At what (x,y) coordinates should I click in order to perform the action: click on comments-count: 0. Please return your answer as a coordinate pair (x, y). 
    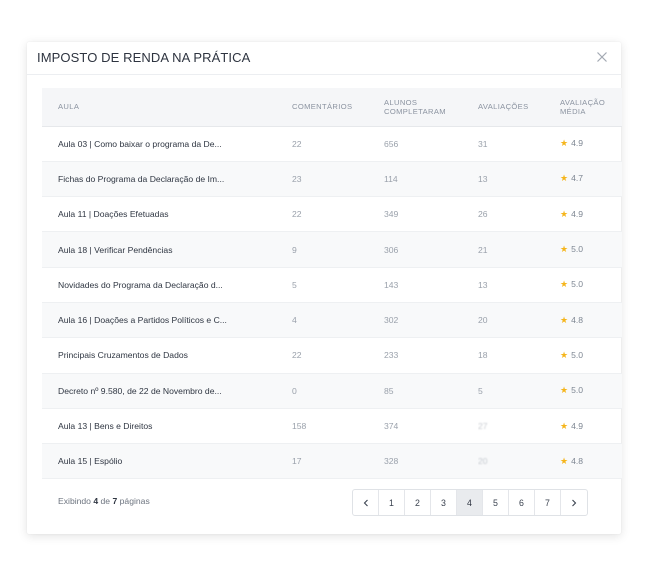
    Looking at the image, I should click on (338, 391).